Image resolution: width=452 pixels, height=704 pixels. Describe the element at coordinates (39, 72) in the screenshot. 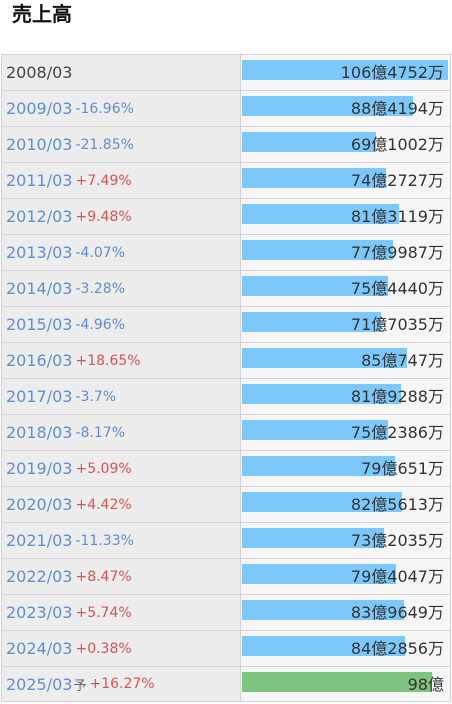

I see `year-label: 2008/03` at that location.